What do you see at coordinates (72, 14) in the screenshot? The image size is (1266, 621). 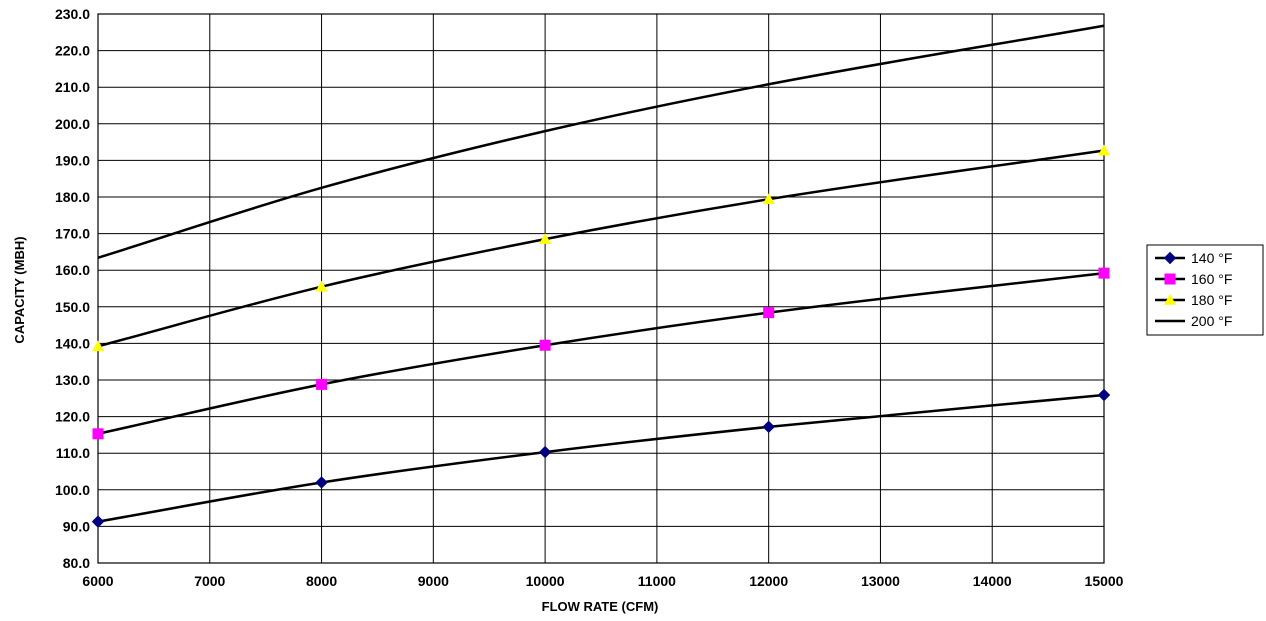 I see `y-tick-label: 230.0` at bounding box center [72, 14].